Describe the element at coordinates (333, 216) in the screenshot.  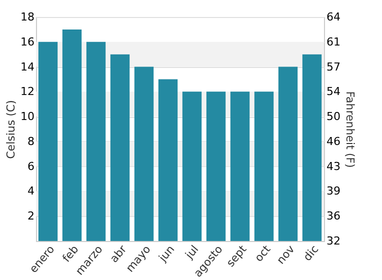
I see `y2-tick-label: 36` at that location.